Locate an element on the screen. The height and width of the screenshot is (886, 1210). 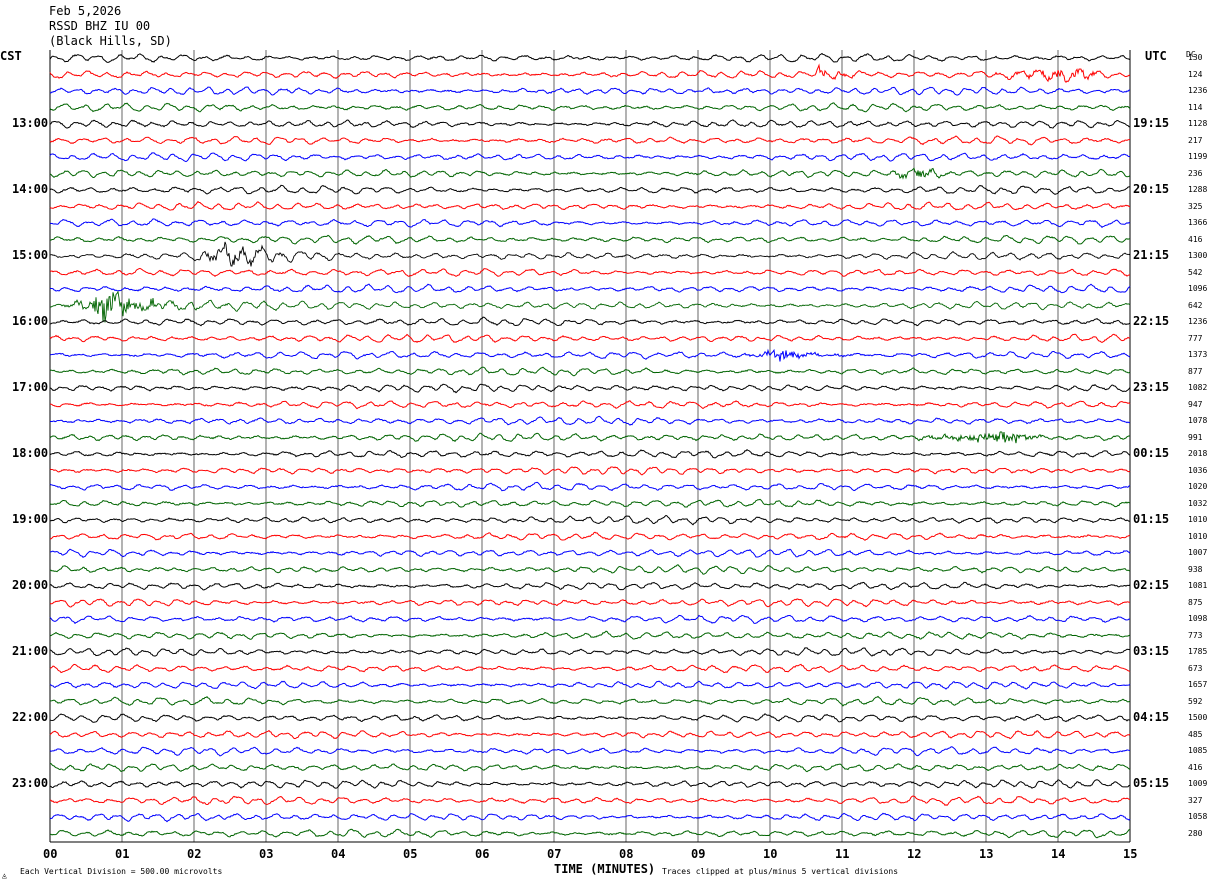
dc-offset-label: 1300 is located at coordinates (1198, 255).